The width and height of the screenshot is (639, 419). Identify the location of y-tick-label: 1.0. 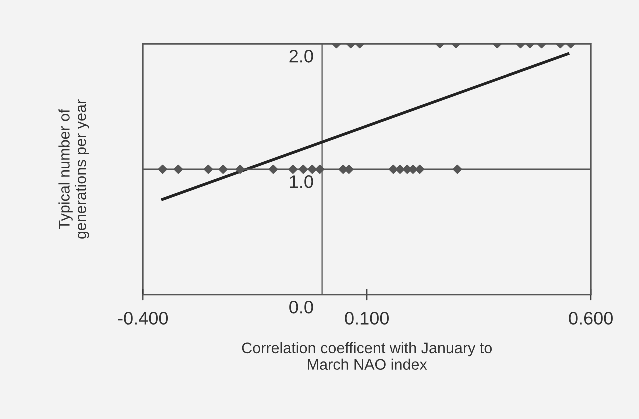
(302, 182).